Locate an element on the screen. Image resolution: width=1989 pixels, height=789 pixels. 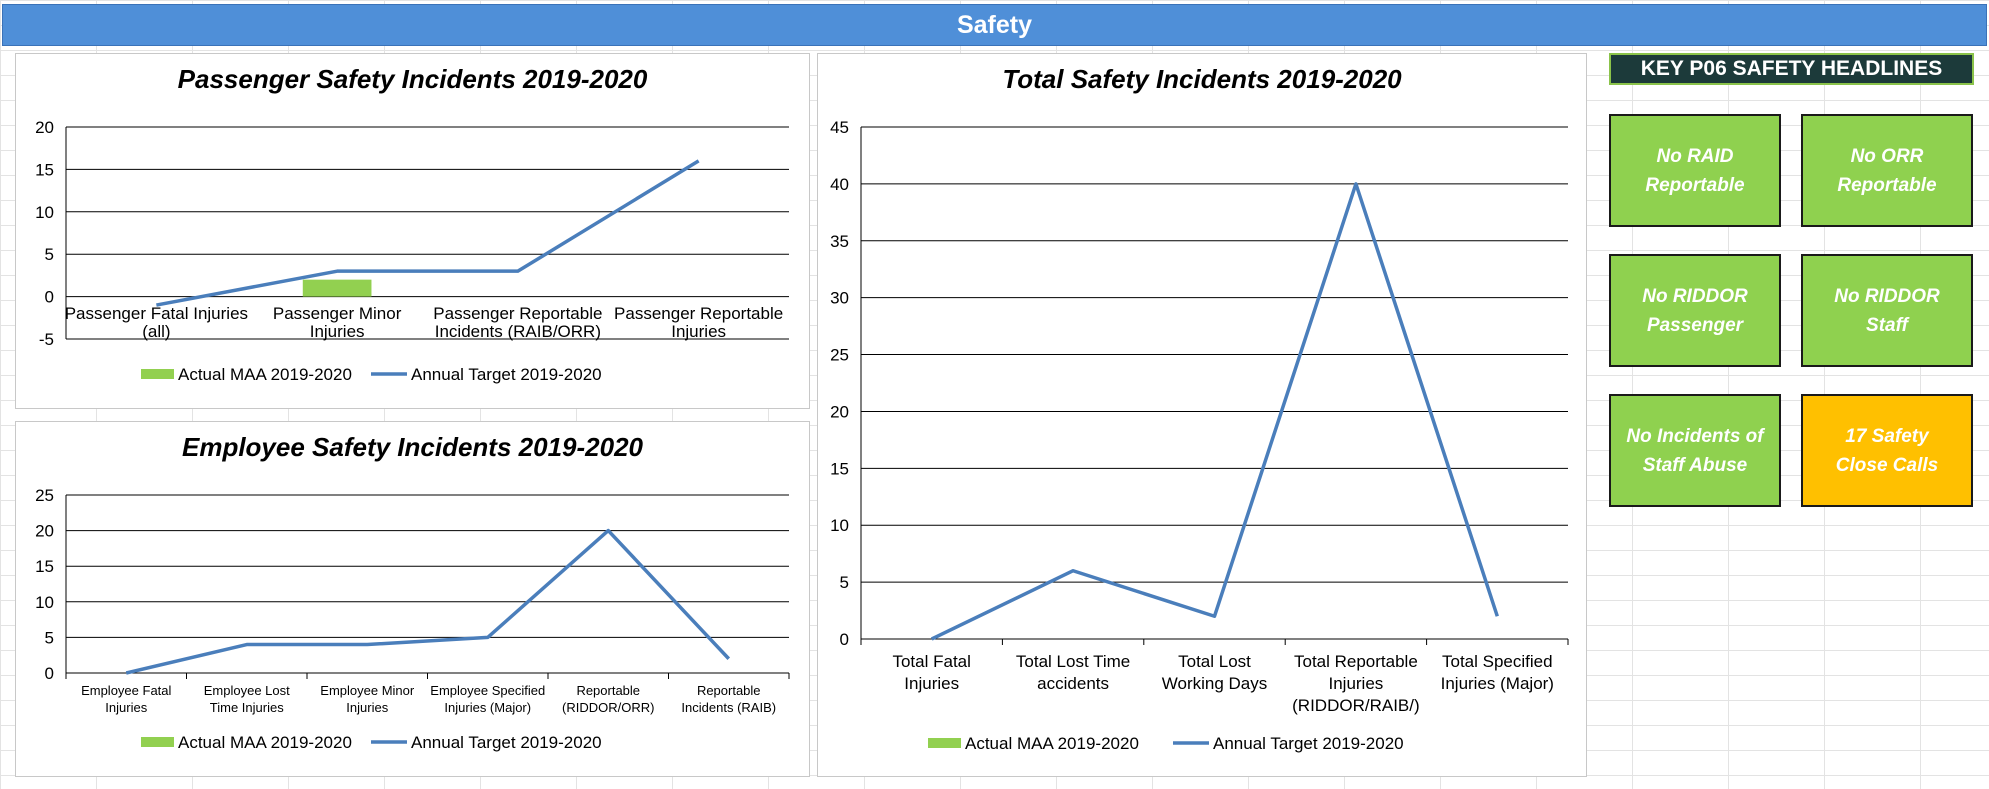
x-category-label: Passenger Reportable Injuries is located at coordinates (698, 322).